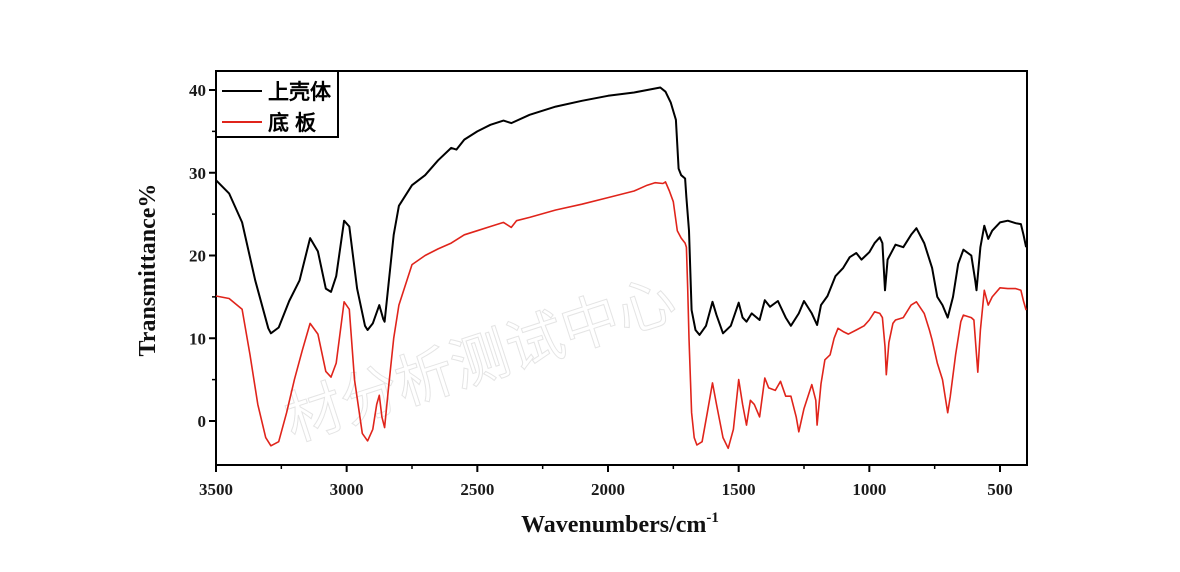  Describe the element at coordinates (148, 270) in the screenshot. I see `y-axis-title: Transmittance%` at that location.